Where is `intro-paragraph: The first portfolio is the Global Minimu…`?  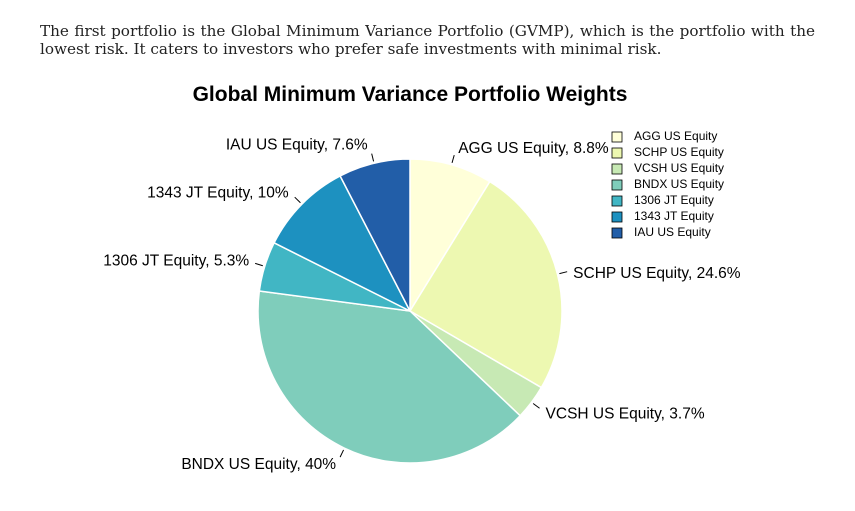
intro-paragraph: The first portfolio is the Global Minimu… is located at coordinates (427, 40).